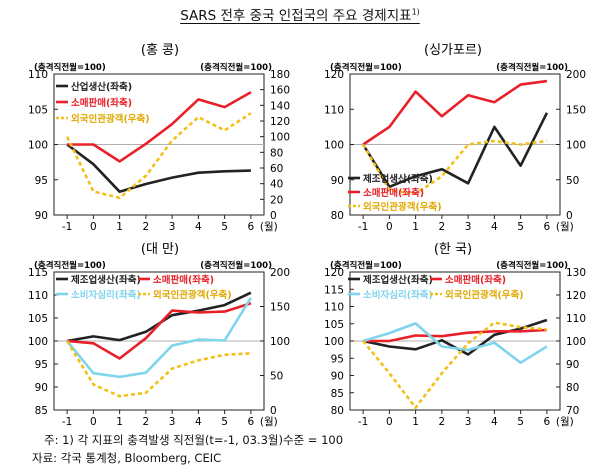  I want to click on sg-right-tick-label: 150, so click(576, 110).